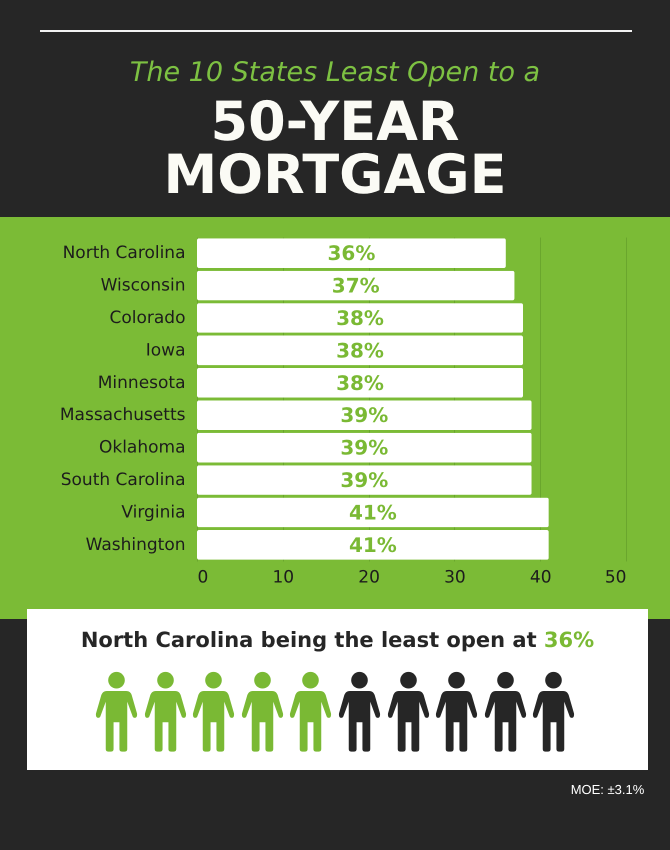  What do you see at coordinates (166, 350) in the screenshot?
I see `y-tick-label: Iowa` at bounding box center [166, 350].